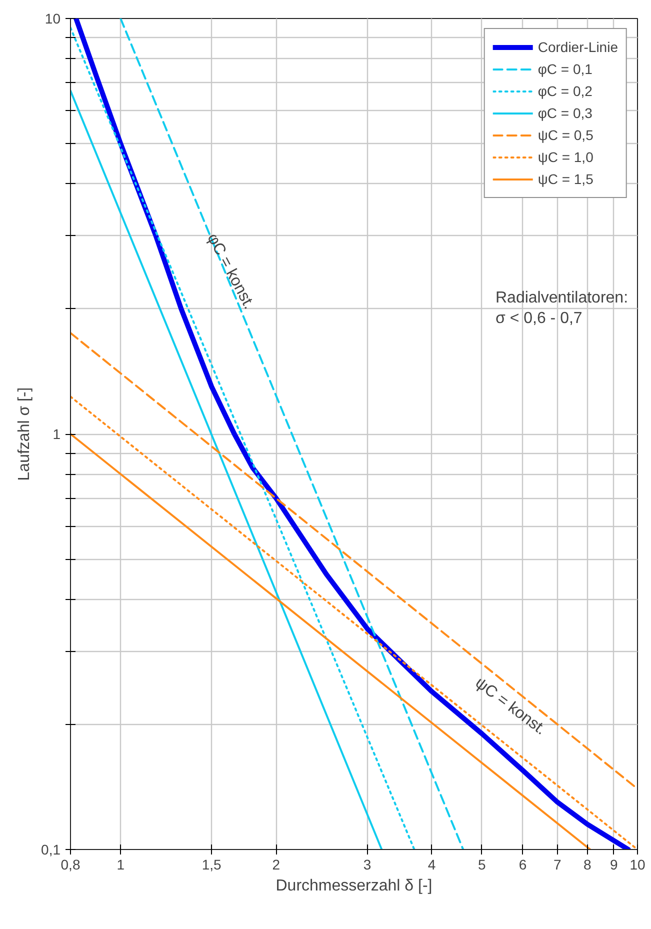  What do you see at coordinates (482, 864) in the screenshot?
I see `x-tick-label: 5` at bounding box center [482, 864].